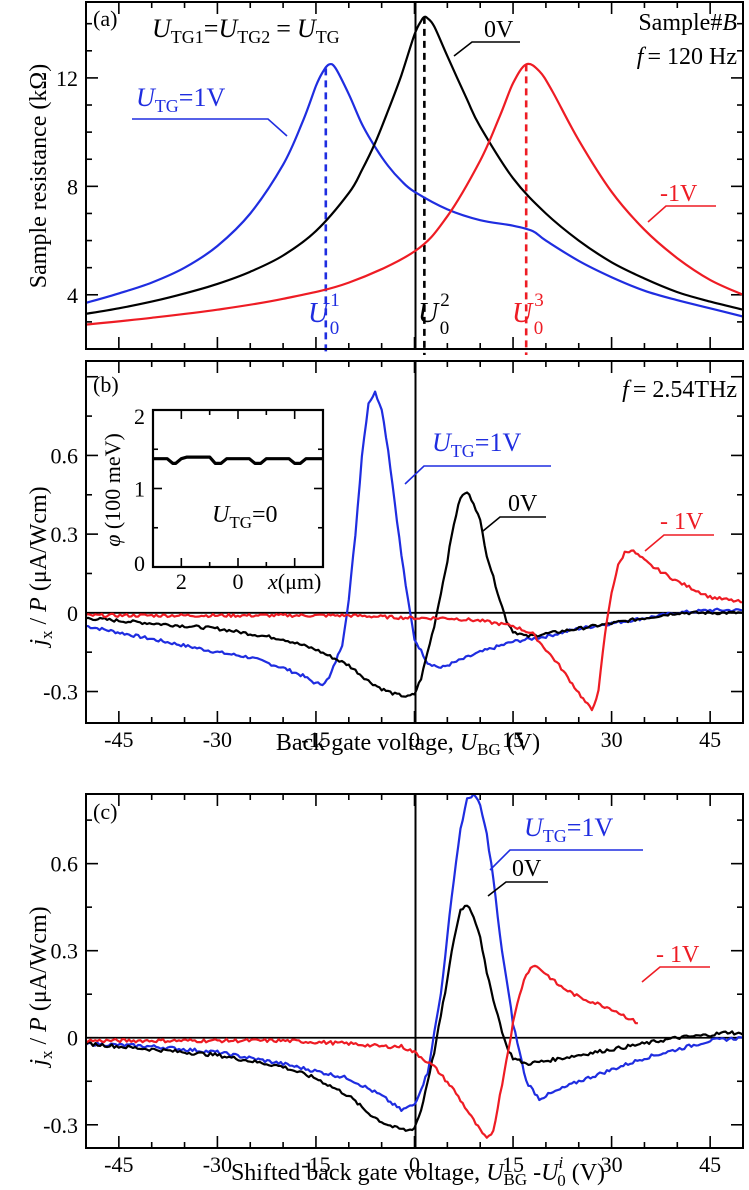 This screenshot has width=749, height=1190. What do you see at coordinates (72, 295) in the screenshot?
I see `y-tick-label: 4` at bounding box center [72, 295].